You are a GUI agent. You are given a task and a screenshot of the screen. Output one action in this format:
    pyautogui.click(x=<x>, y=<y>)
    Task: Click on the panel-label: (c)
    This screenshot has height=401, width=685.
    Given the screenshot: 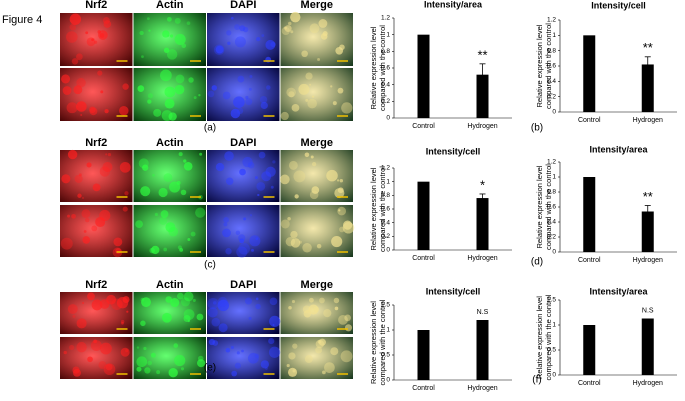 What is the action you would take?
    pyautogui.click(x=210, y=265)
    